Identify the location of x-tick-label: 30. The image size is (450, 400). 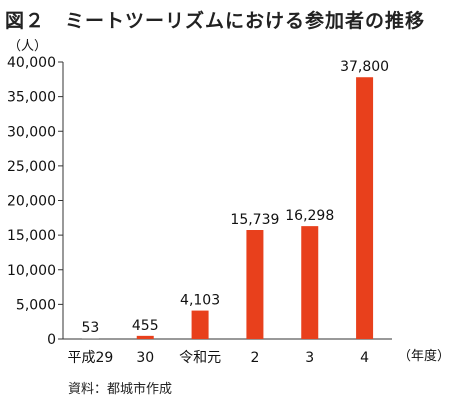
(145, 358).